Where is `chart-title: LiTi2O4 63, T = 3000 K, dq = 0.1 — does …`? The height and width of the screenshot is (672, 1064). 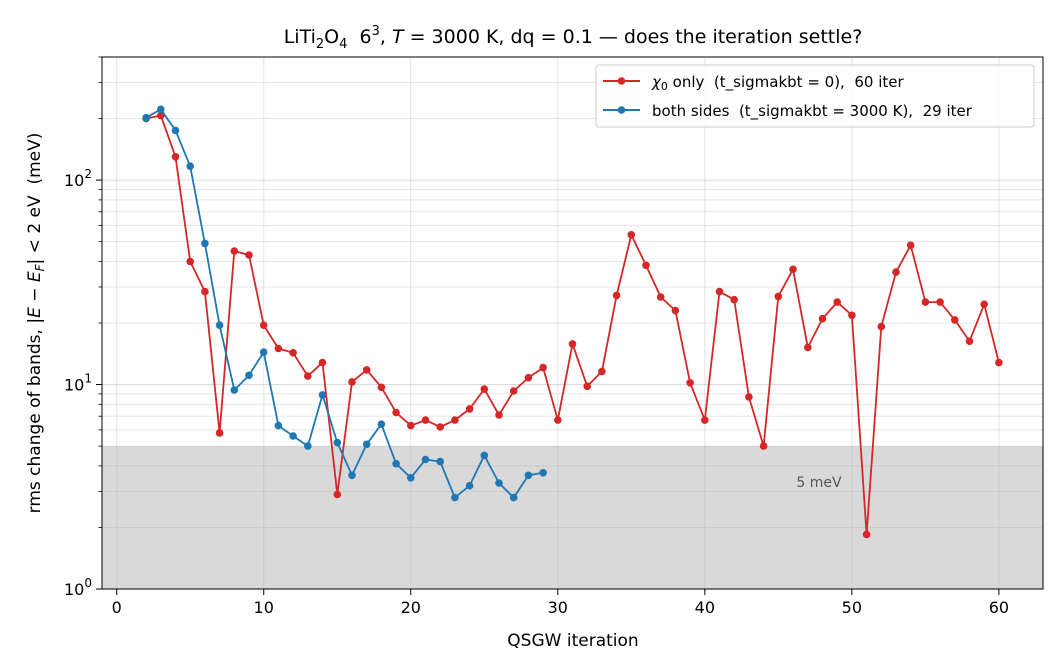 chart-title: LiTi2O4 63, T = 3000 K, dq = 0.1 — does … is located at coordinates (573, 38).